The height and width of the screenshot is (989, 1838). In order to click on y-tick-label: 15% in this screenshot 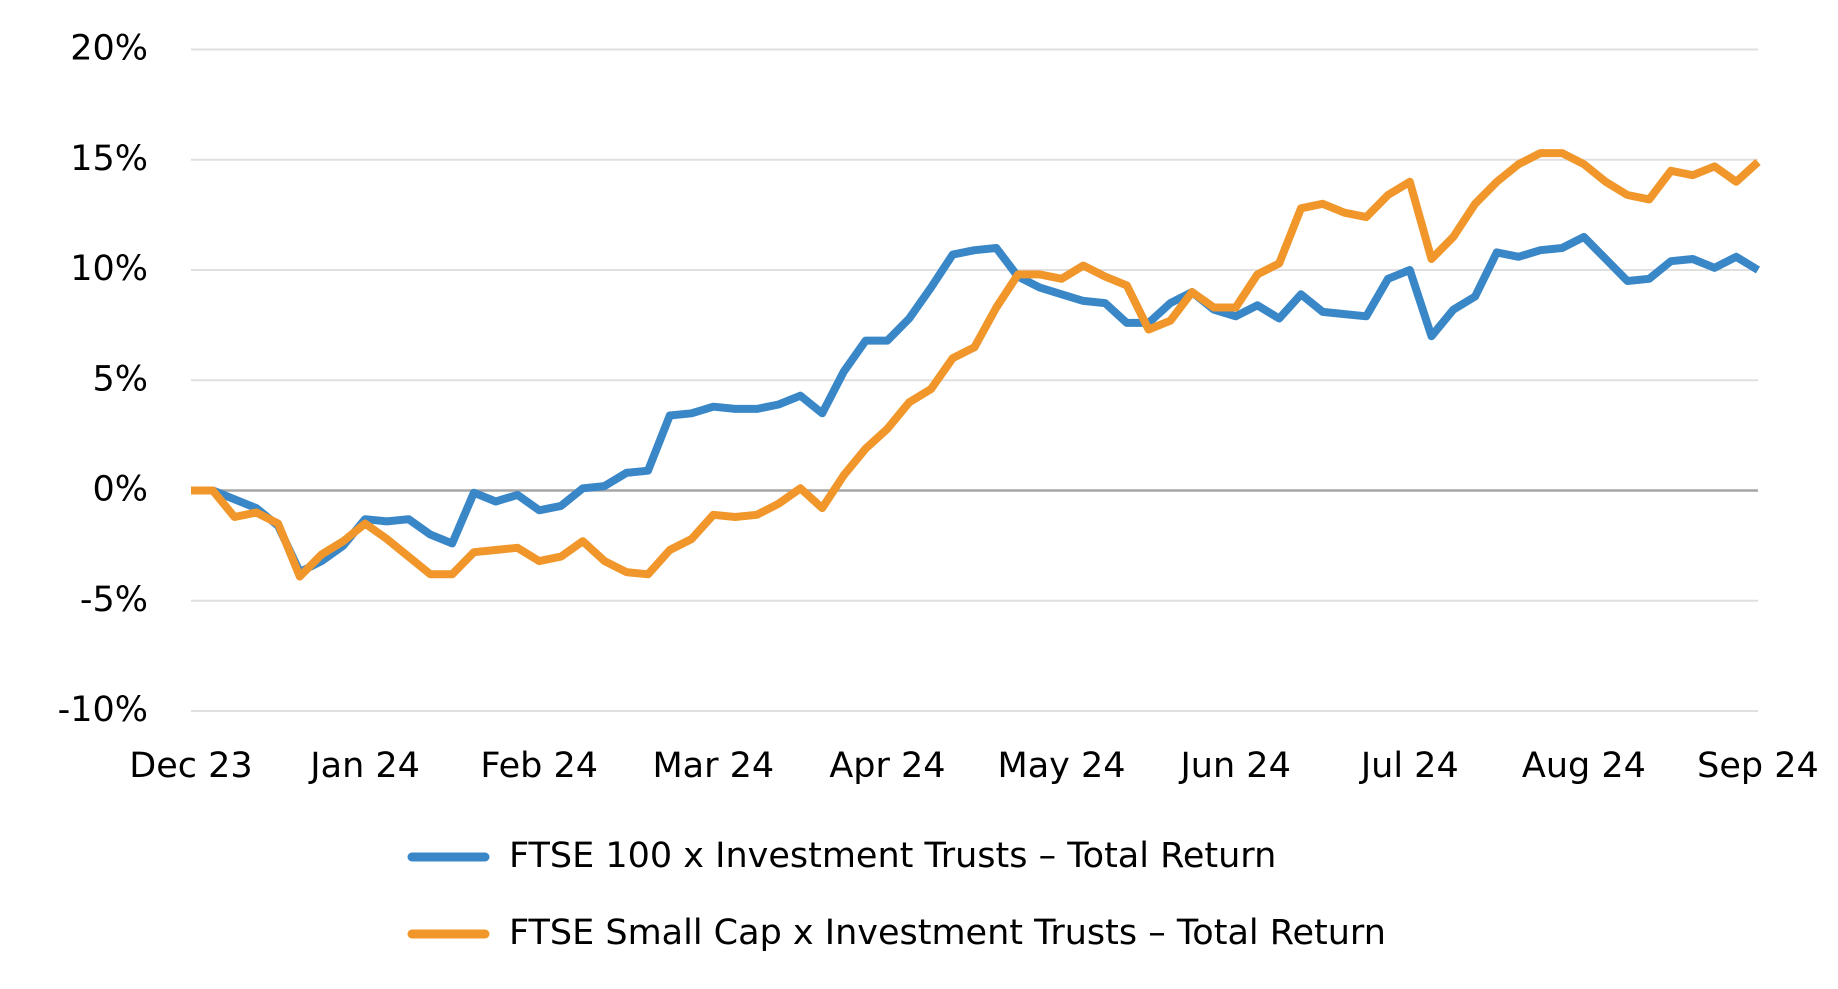, I will do `click(109, 159)`.